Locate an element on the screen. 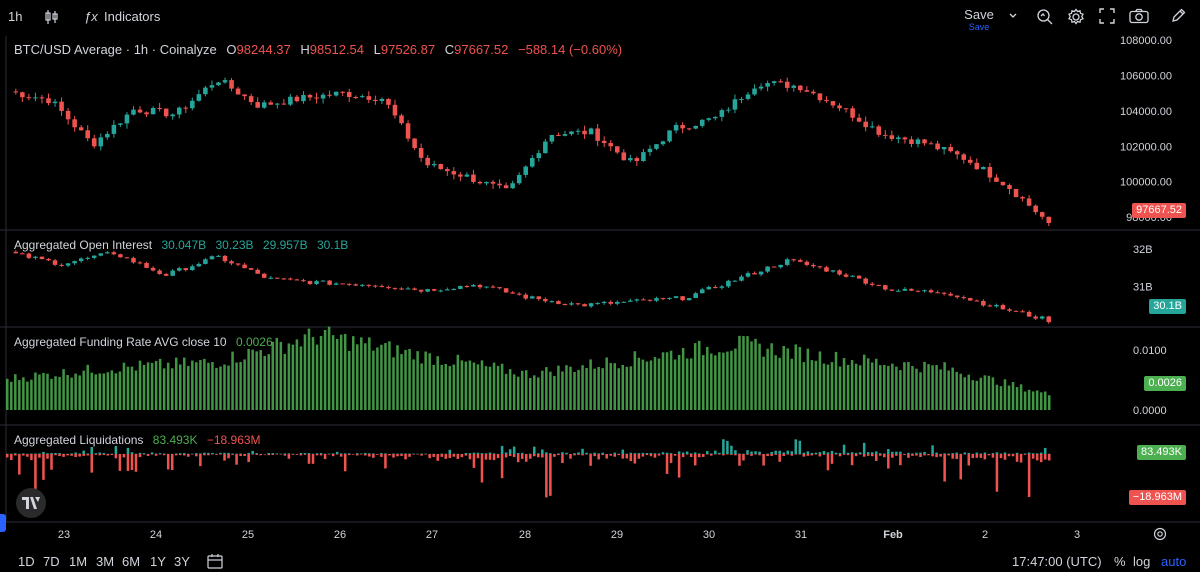  range-1m: 1M is located at coordinates (78, 561).